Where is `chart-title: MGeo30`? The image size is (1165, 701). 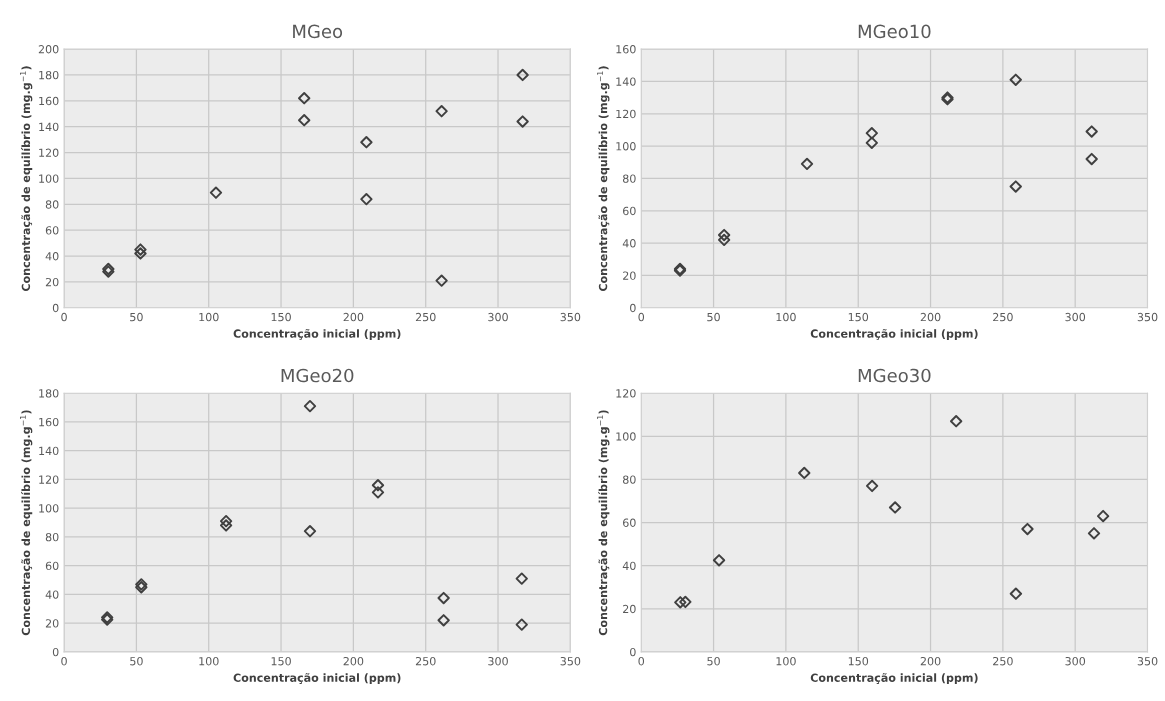 chart-title: MGeo30 is located at coordinates (894, 375).